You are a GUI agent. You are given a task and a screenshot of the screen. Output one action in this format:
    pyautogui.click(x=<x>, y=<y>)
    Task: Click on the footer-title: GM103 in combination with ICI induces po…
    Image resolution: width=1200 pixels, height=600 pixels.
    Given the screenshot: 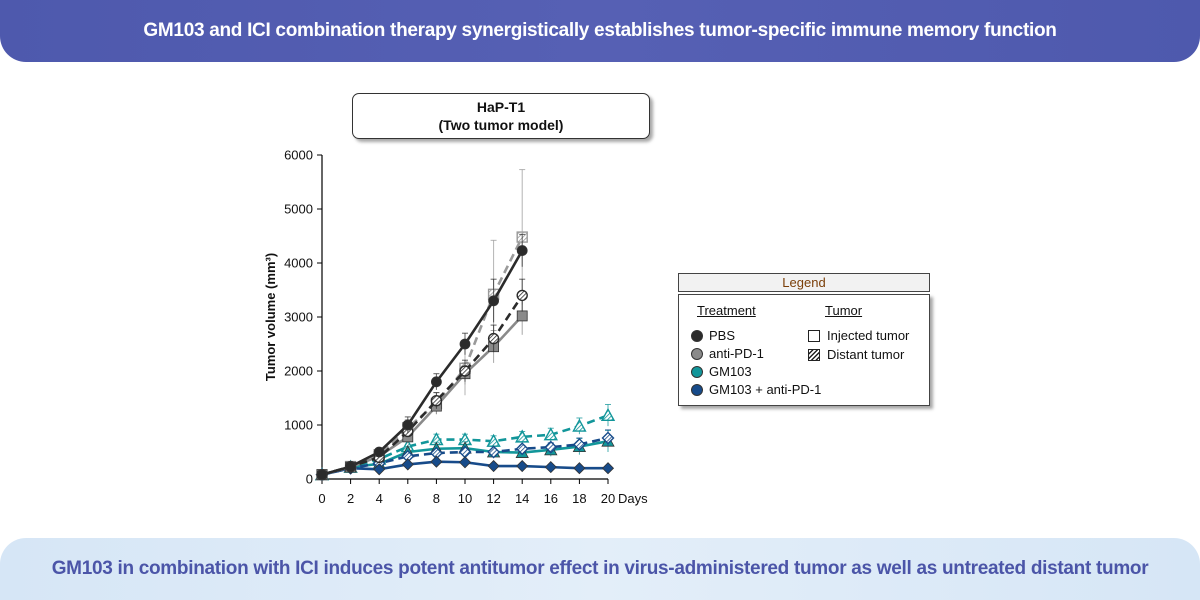 What is the action you would take?
    pyautogui.click(x=600, y=568)
    